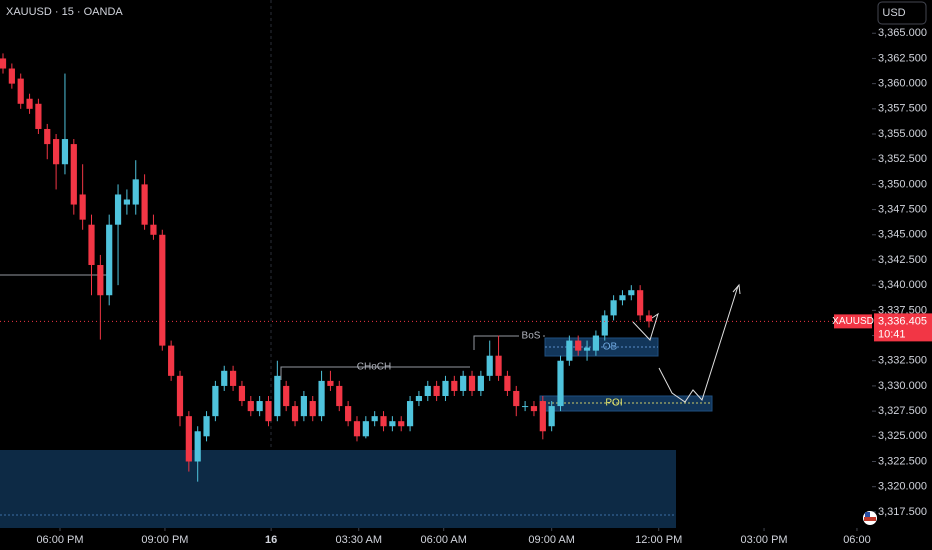 Image resolution: width=932 pixels, height=550 pixels. Describe the element at coordinates (902, 260) in the screenshot. I see `y-tick-label: 3,342.500` at that location.